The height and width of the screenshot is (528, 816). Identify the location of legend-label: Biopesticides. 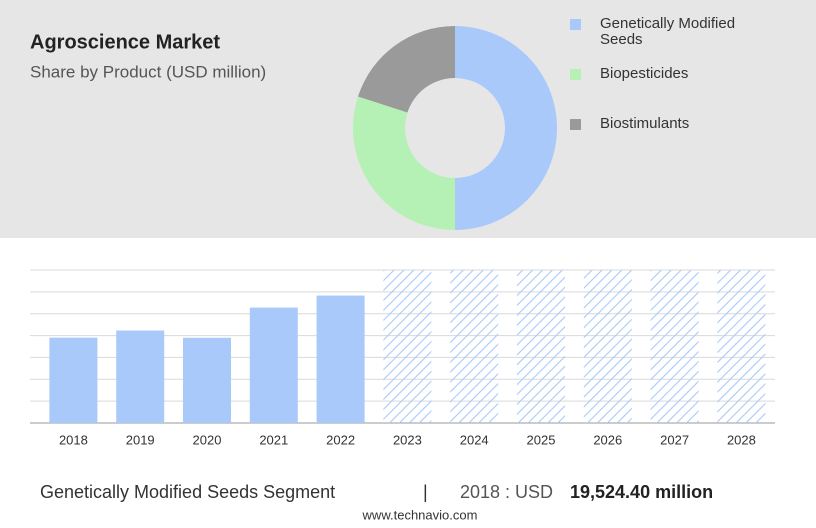
(644, 73).